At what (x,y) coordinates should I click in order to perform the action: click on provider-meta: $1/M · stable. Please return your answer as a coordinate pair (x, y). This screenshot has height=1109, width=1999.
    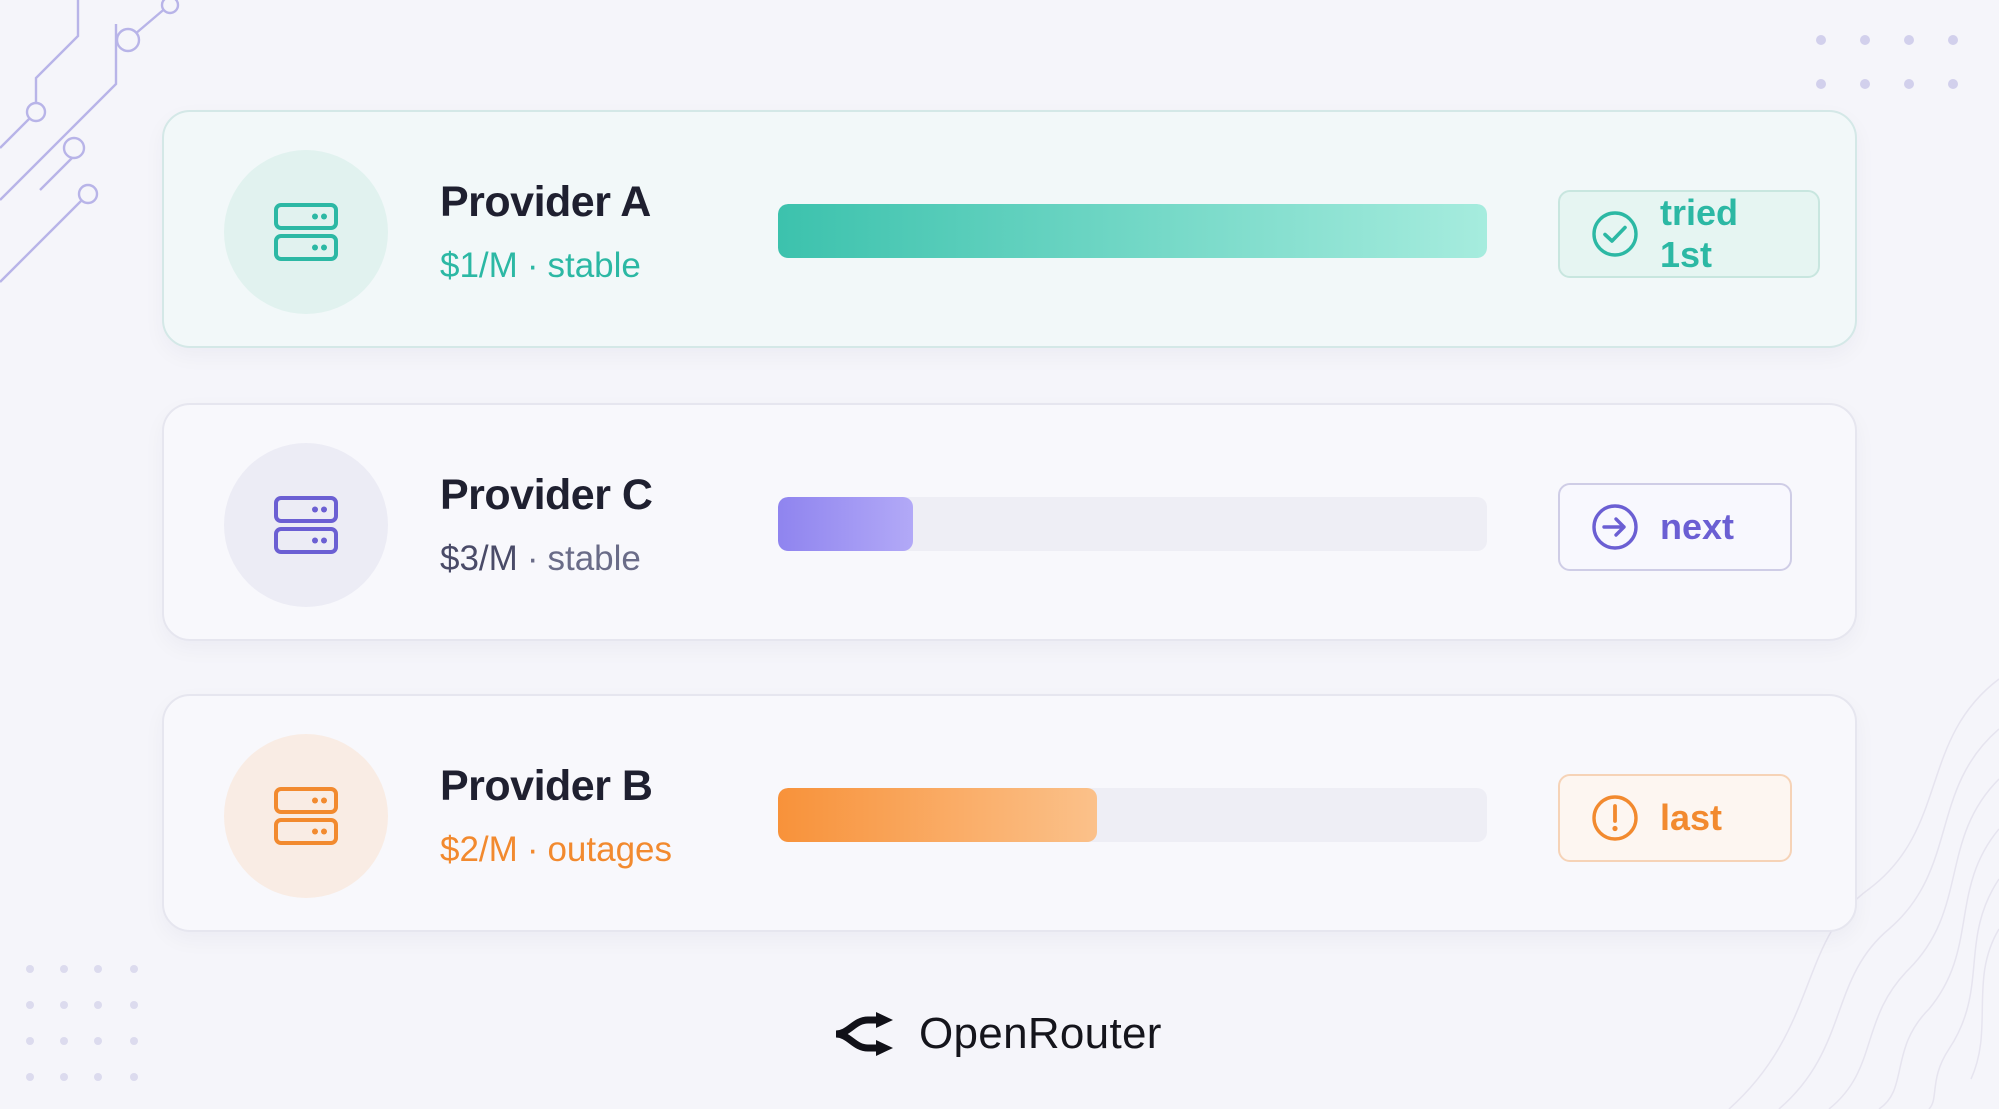
    Looking at the image, I should click on (540, 266).